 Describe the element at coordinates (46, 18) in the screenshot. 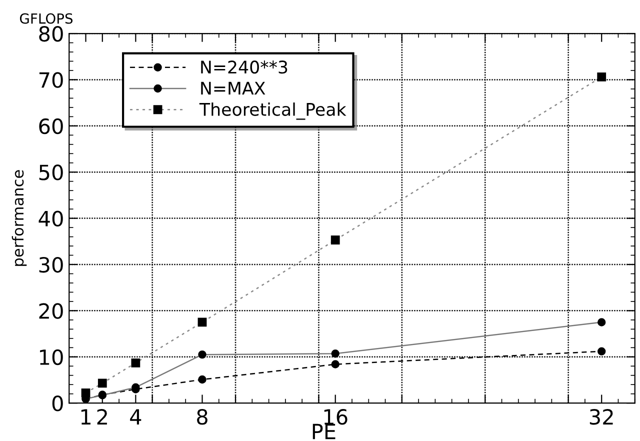

I see `text: GFLOPS` at that location.